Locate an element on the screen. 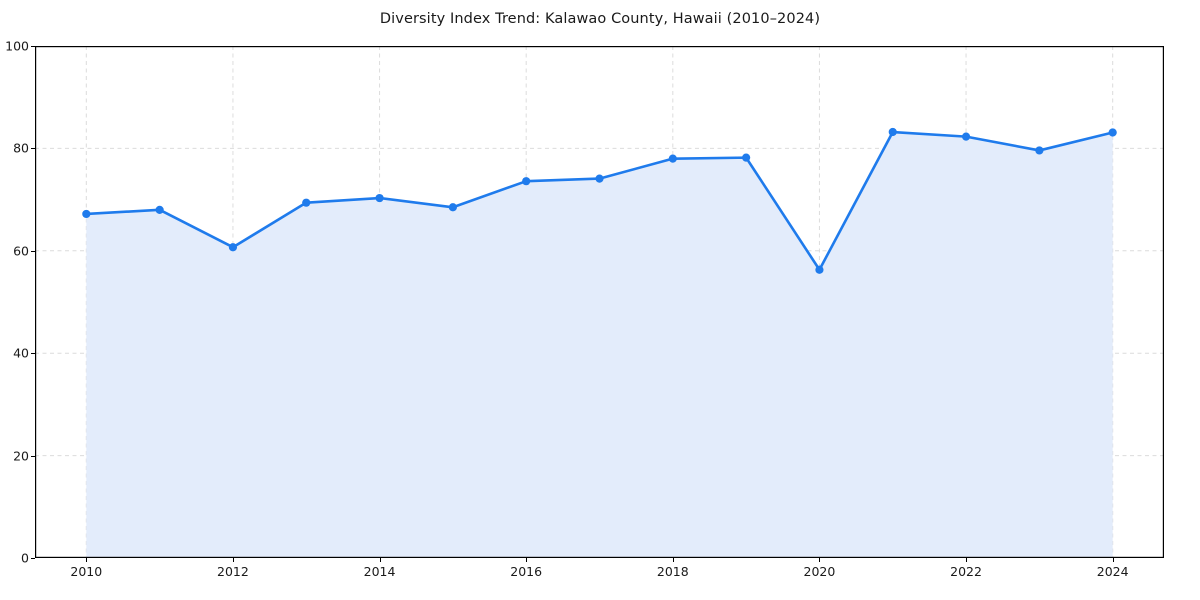 The width and height of the screenshot is (1200, 600). data-point-marker: 2022: 82.3 is located at coordinates (966, 136).